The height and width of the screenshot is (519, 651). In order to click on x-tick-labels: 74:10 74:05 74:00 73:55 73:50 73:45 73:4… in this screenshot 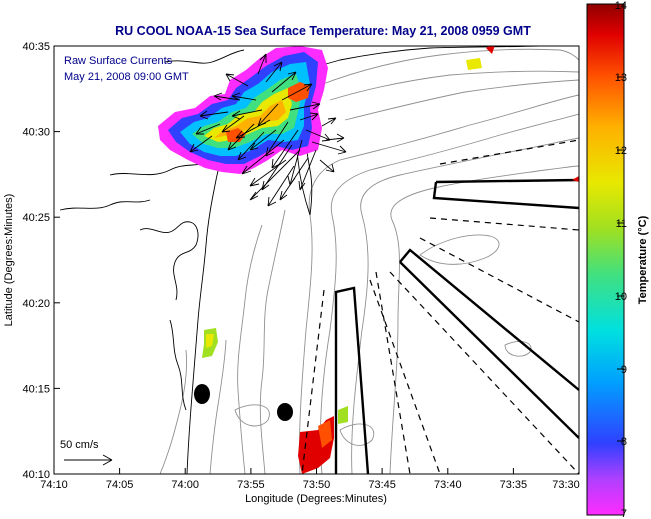, I will do `click(310, 485)`.